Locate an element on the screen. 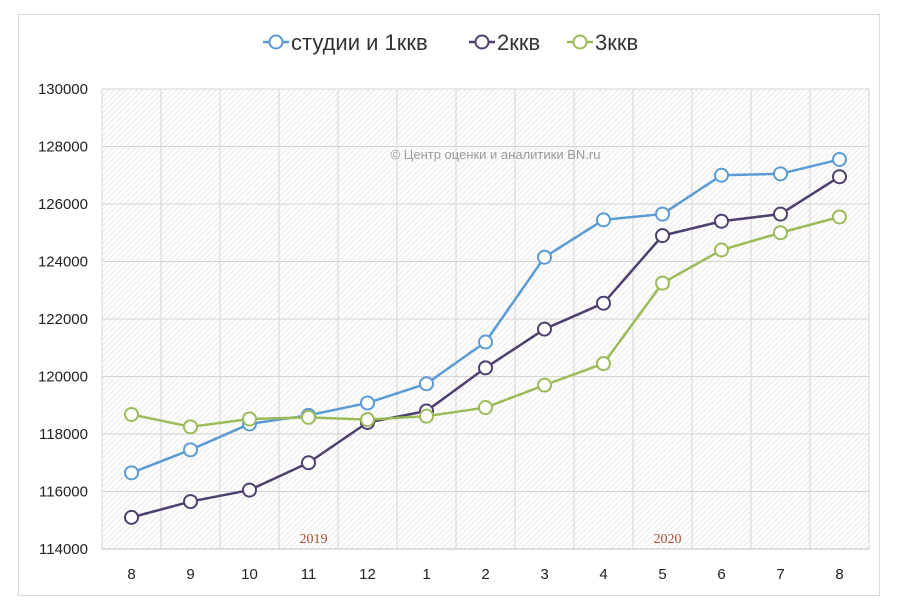 The width and height of the screenshot is (900, 611). x-tick-label: 1 is located at coordinates (426, 574).